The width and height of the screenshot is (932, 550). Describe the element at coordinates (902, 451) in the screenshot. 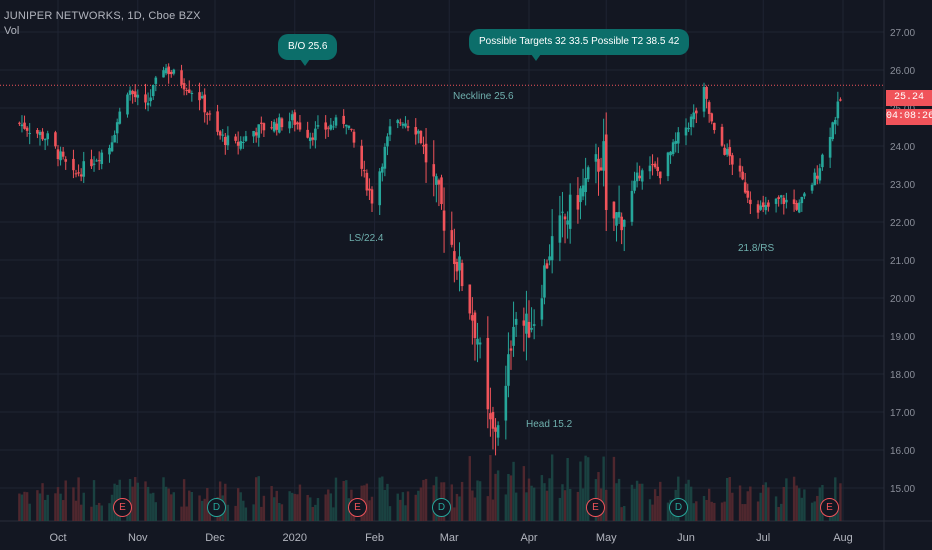

I see `y-tick-label: 16.00` at that location.